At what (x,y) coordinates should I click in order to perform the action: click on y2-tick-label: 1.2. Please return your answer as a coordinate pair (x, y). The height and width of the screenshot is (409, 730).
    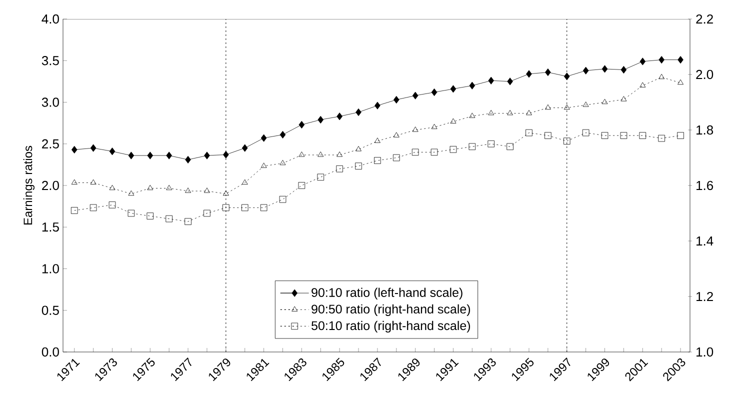
    Looking at the image, I should click on (704, 297).